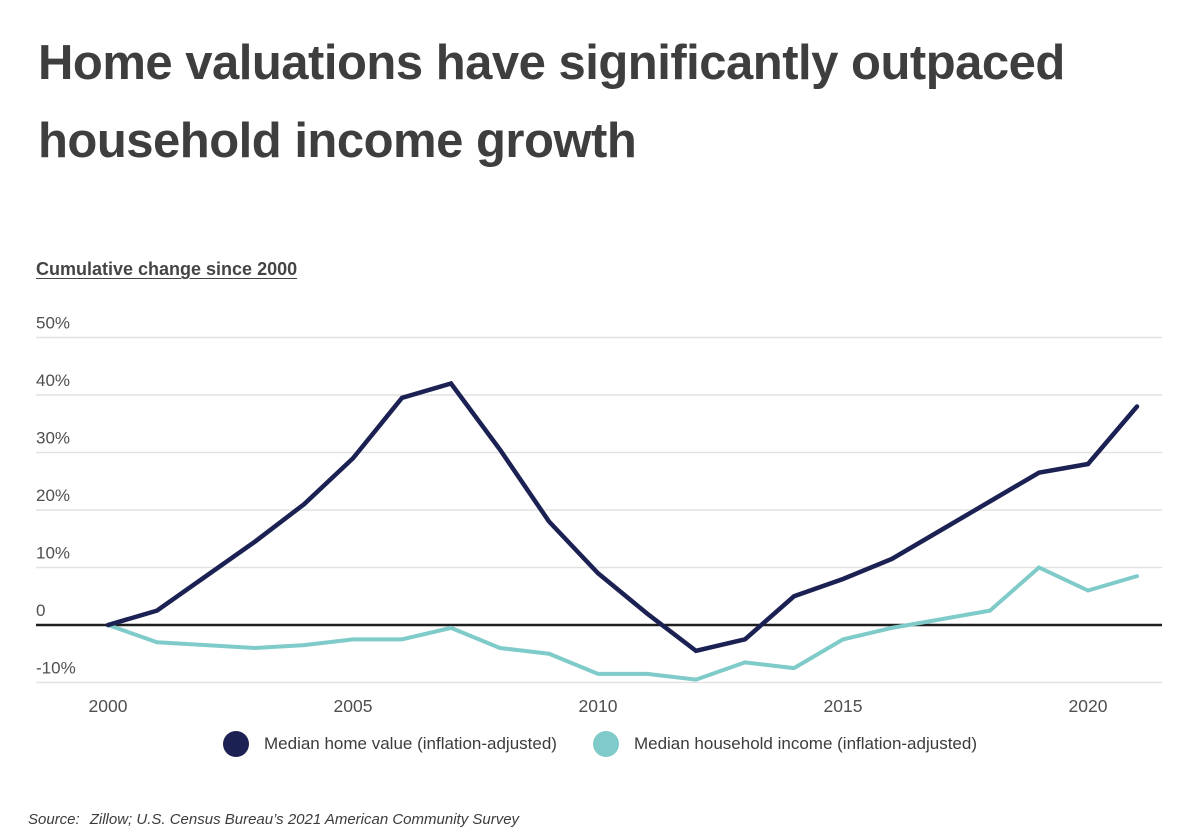  Describe the element at coordinates (40, 610) in the screenshot. I see `y-tick-label-0: 0` at that location.